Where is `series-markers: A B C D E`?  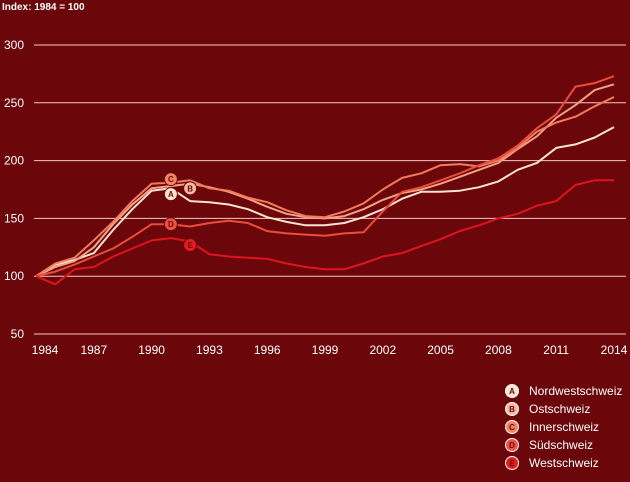
series-markers: A B C D E is located at coordinates (180, 212).